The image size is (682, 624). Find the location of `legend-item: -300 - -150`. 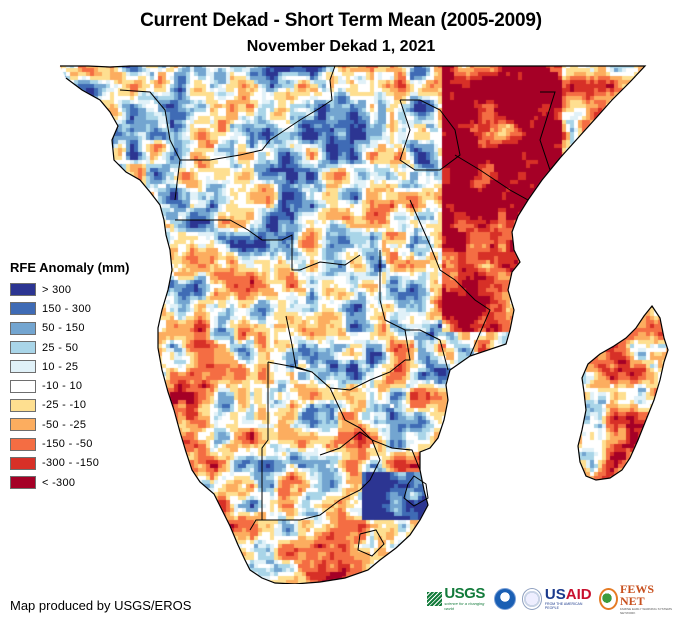

legend-item: -300 - -150 is located at coordinates (69, 463).